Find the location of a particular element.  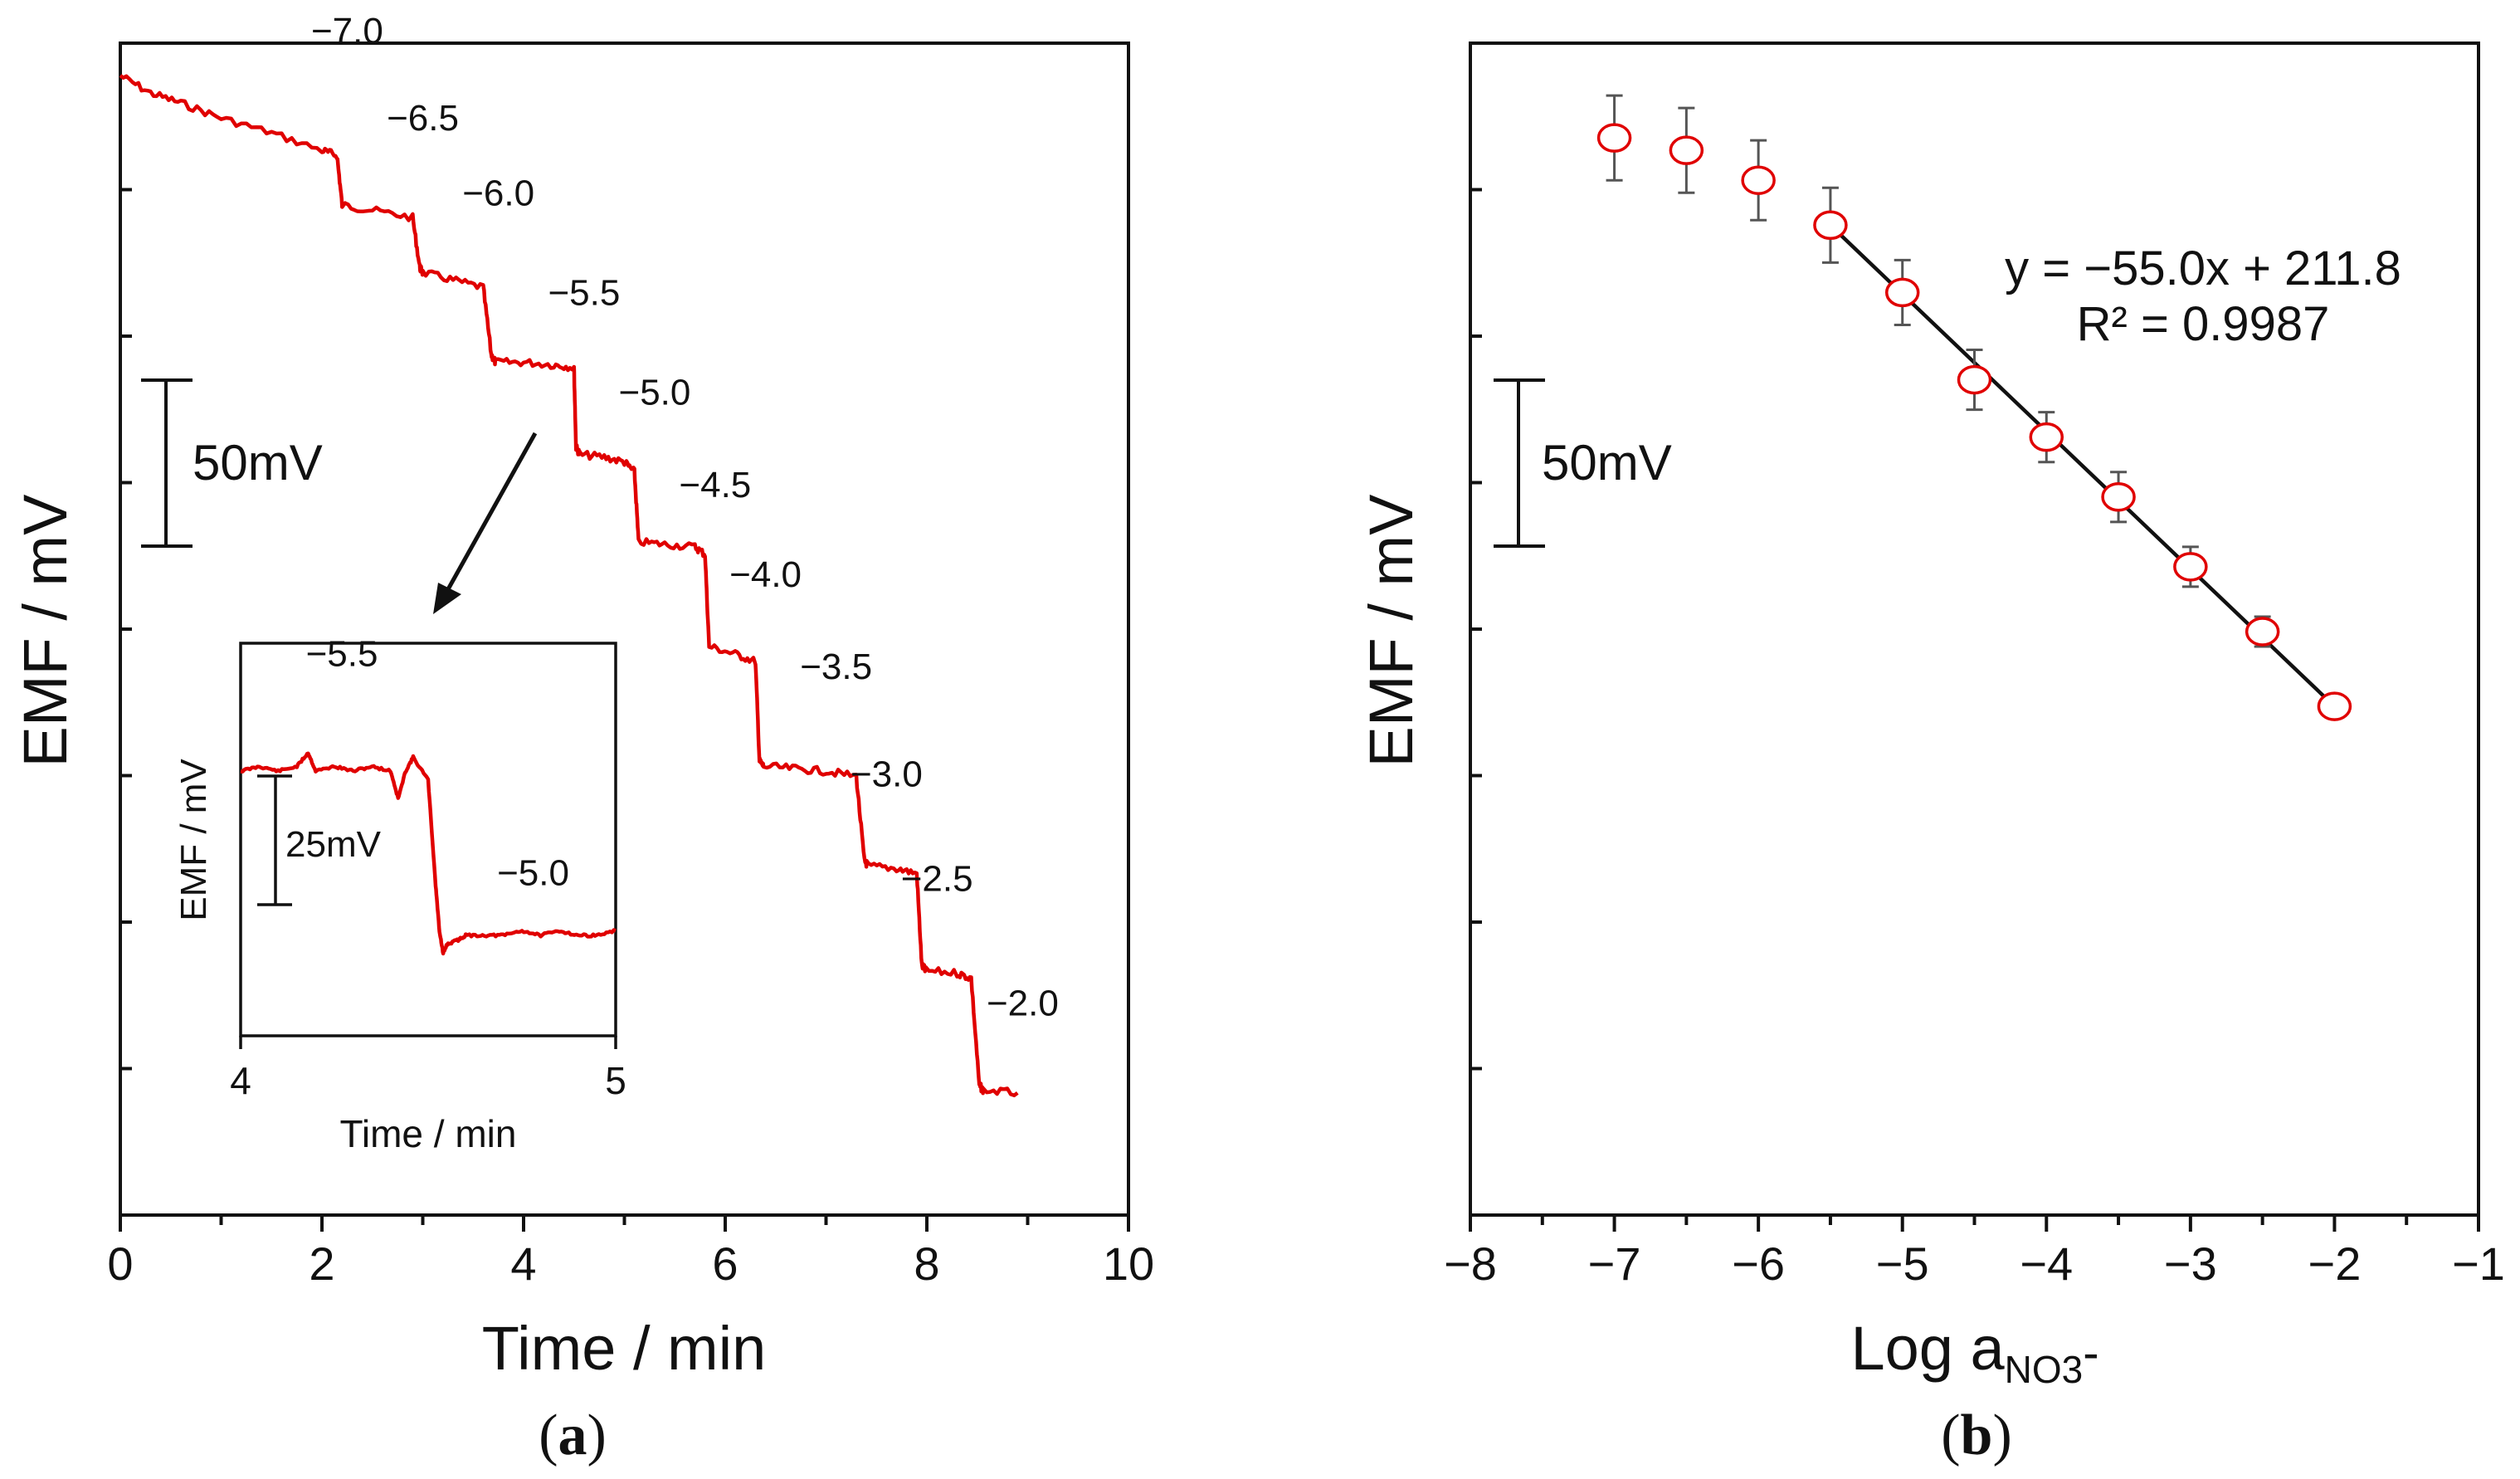

panel-b-y-ticks is located at coordinates (1476, 629).